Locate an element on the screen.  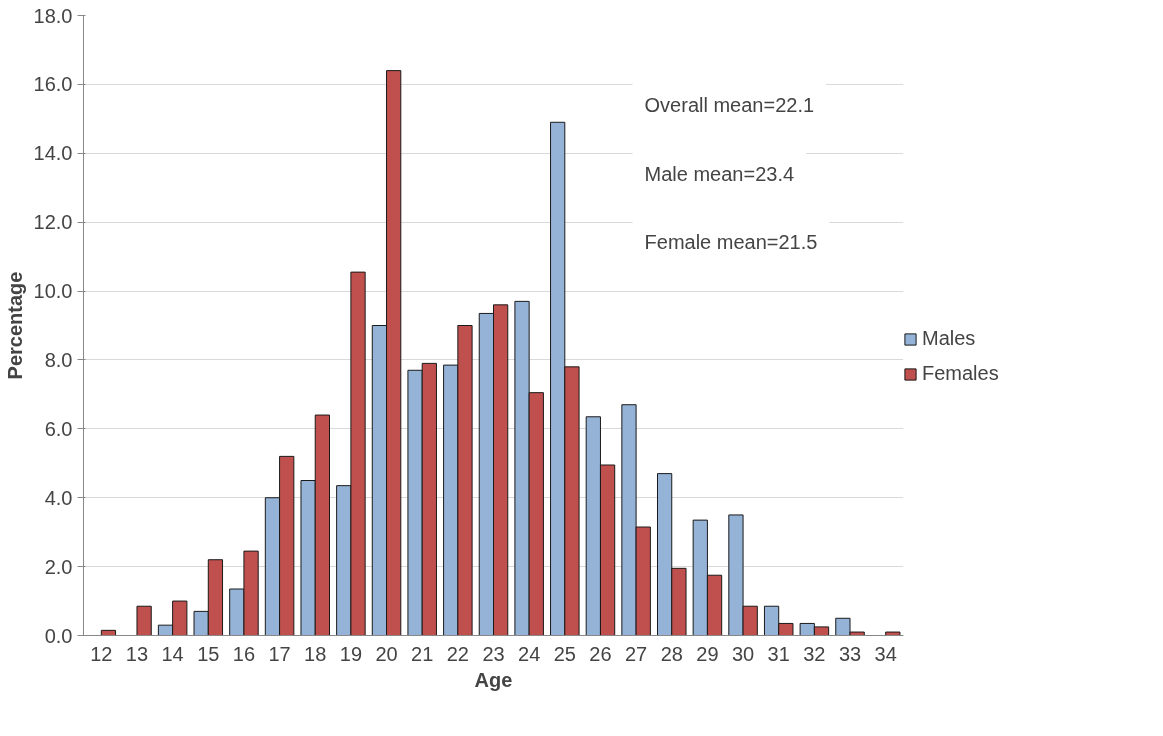
x-tick-label: 28 is located at coordinates (671, 653).